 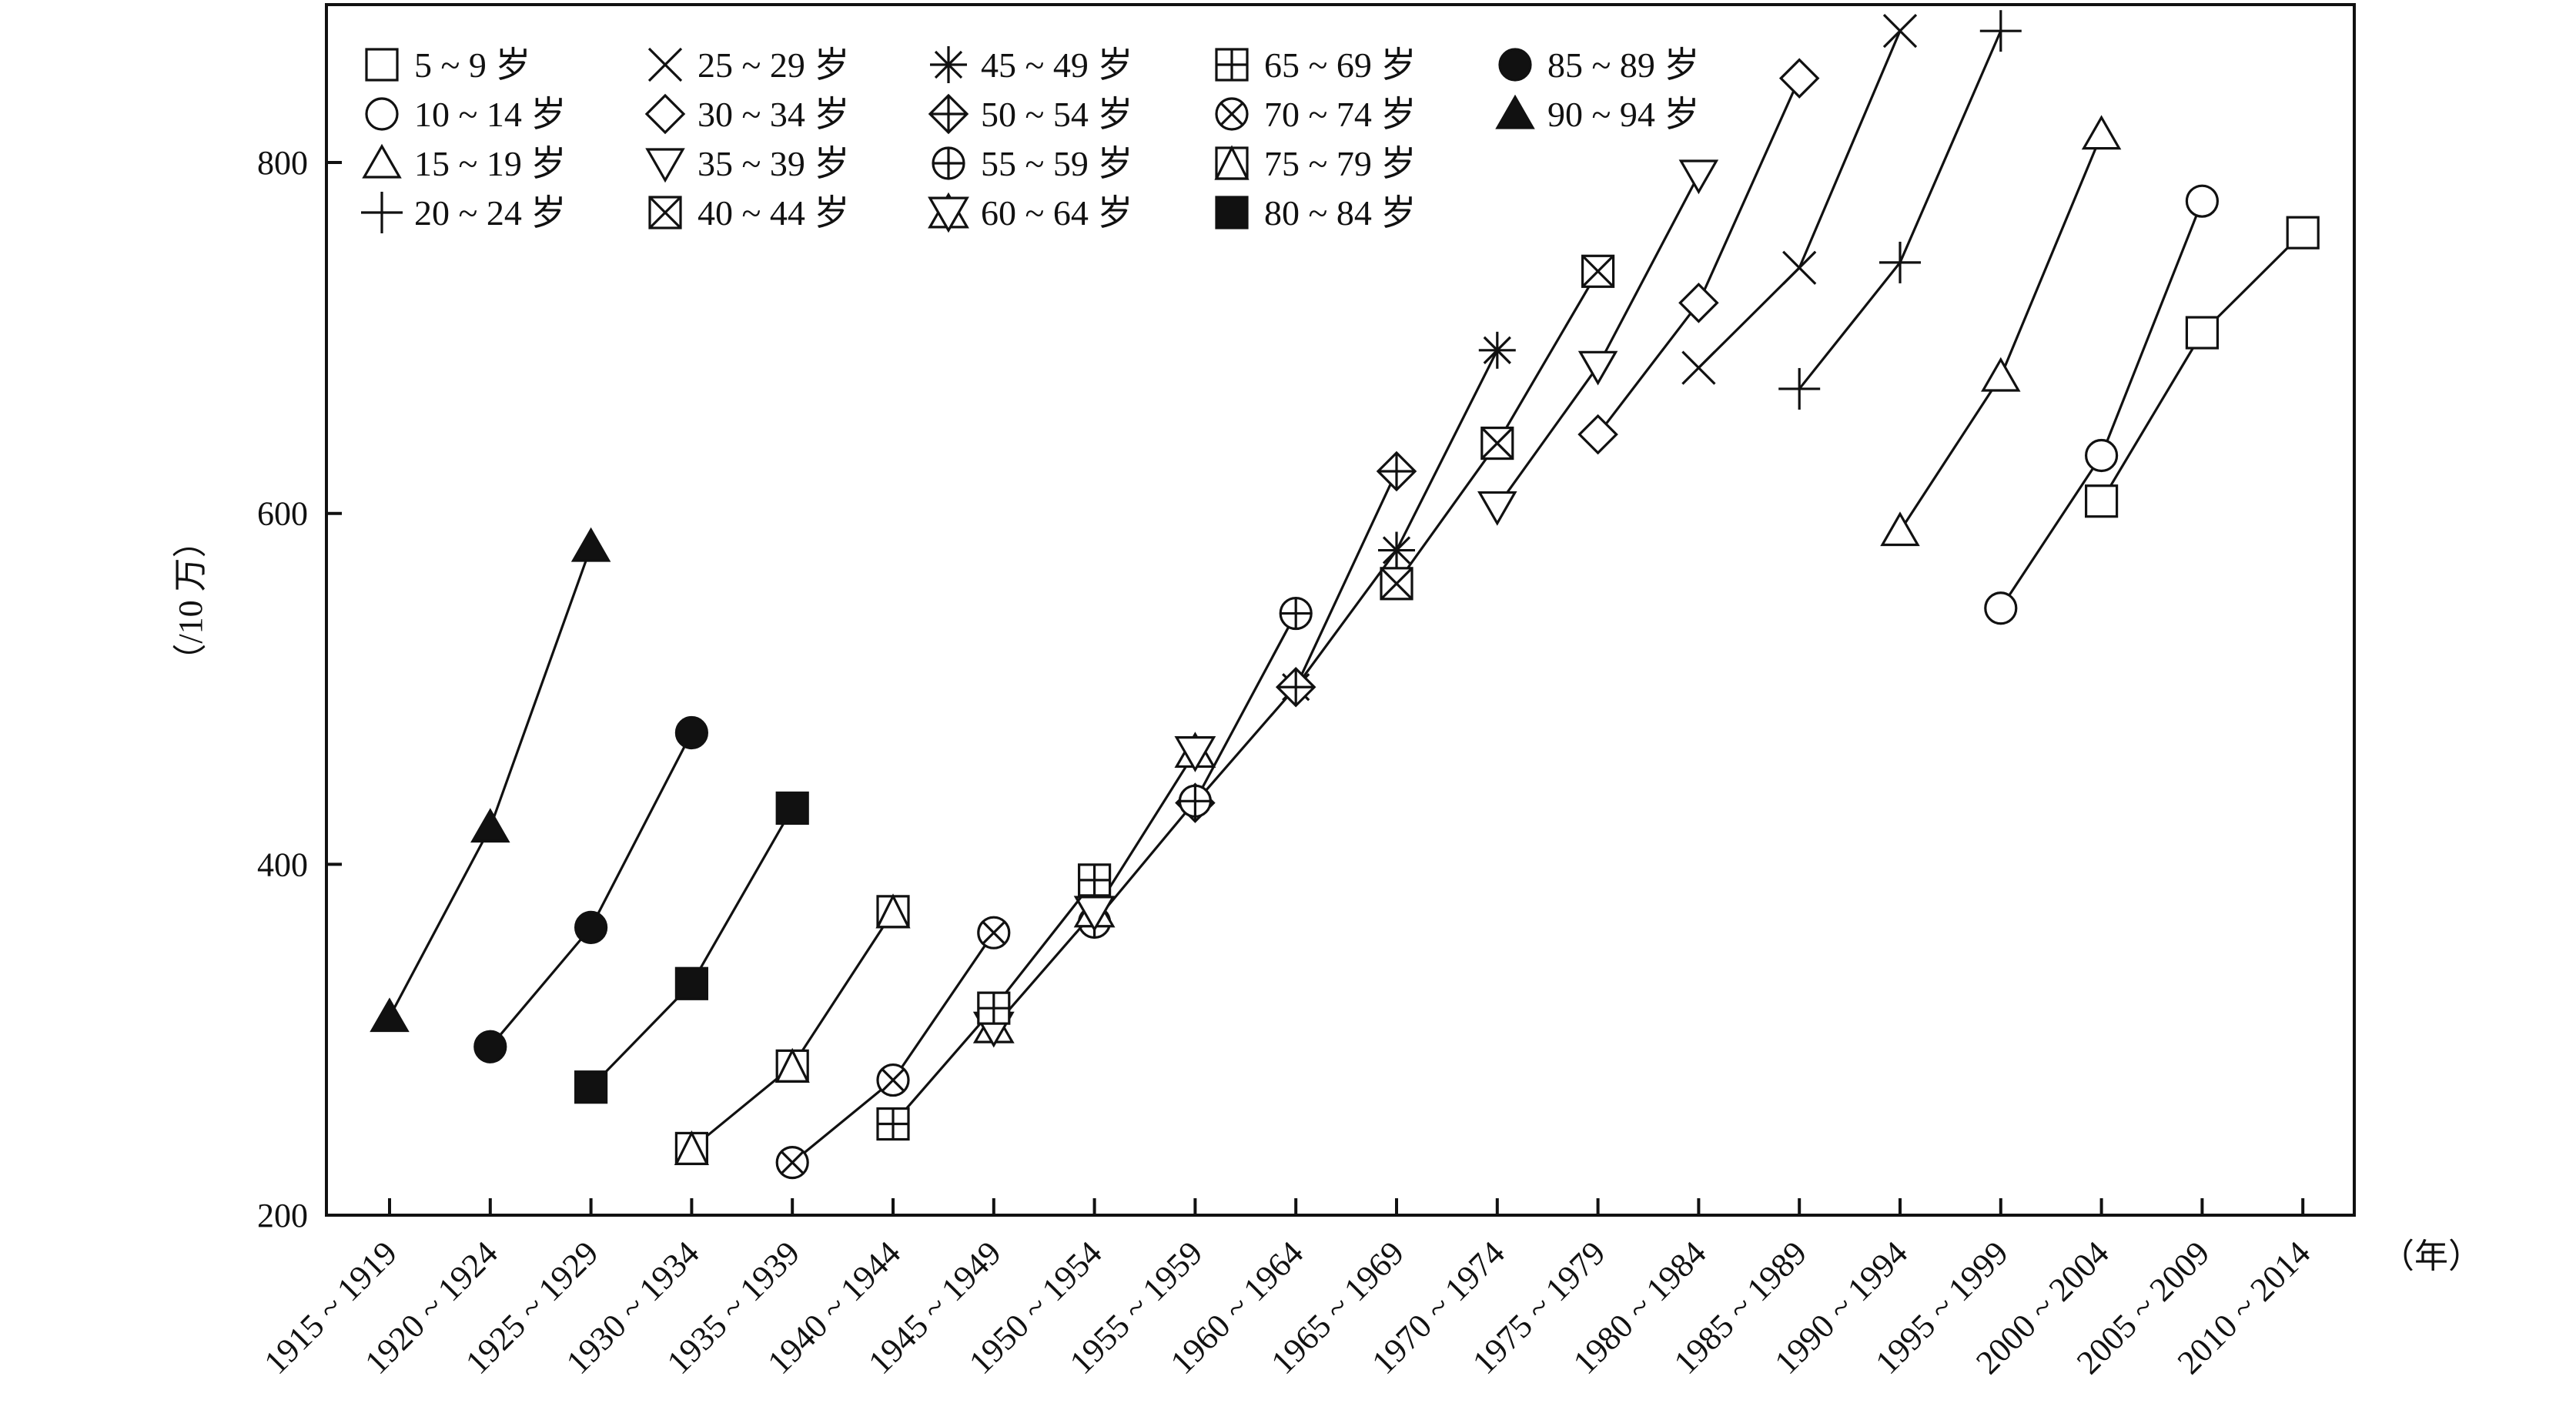 What do you see at coordinates (1315, 65) in the screenshot?
I see `legend-item: 65 ~ 69 岁` at bounding box center [1315, 65].